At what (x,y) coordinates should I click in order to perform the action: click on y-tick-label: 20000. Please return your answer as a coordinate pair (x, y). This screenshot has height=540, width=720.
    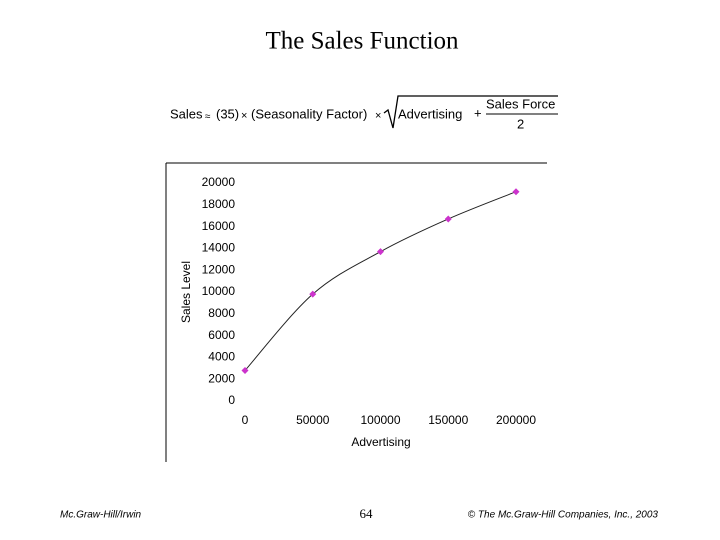
    Looking at the image, I should click on (219, 182).